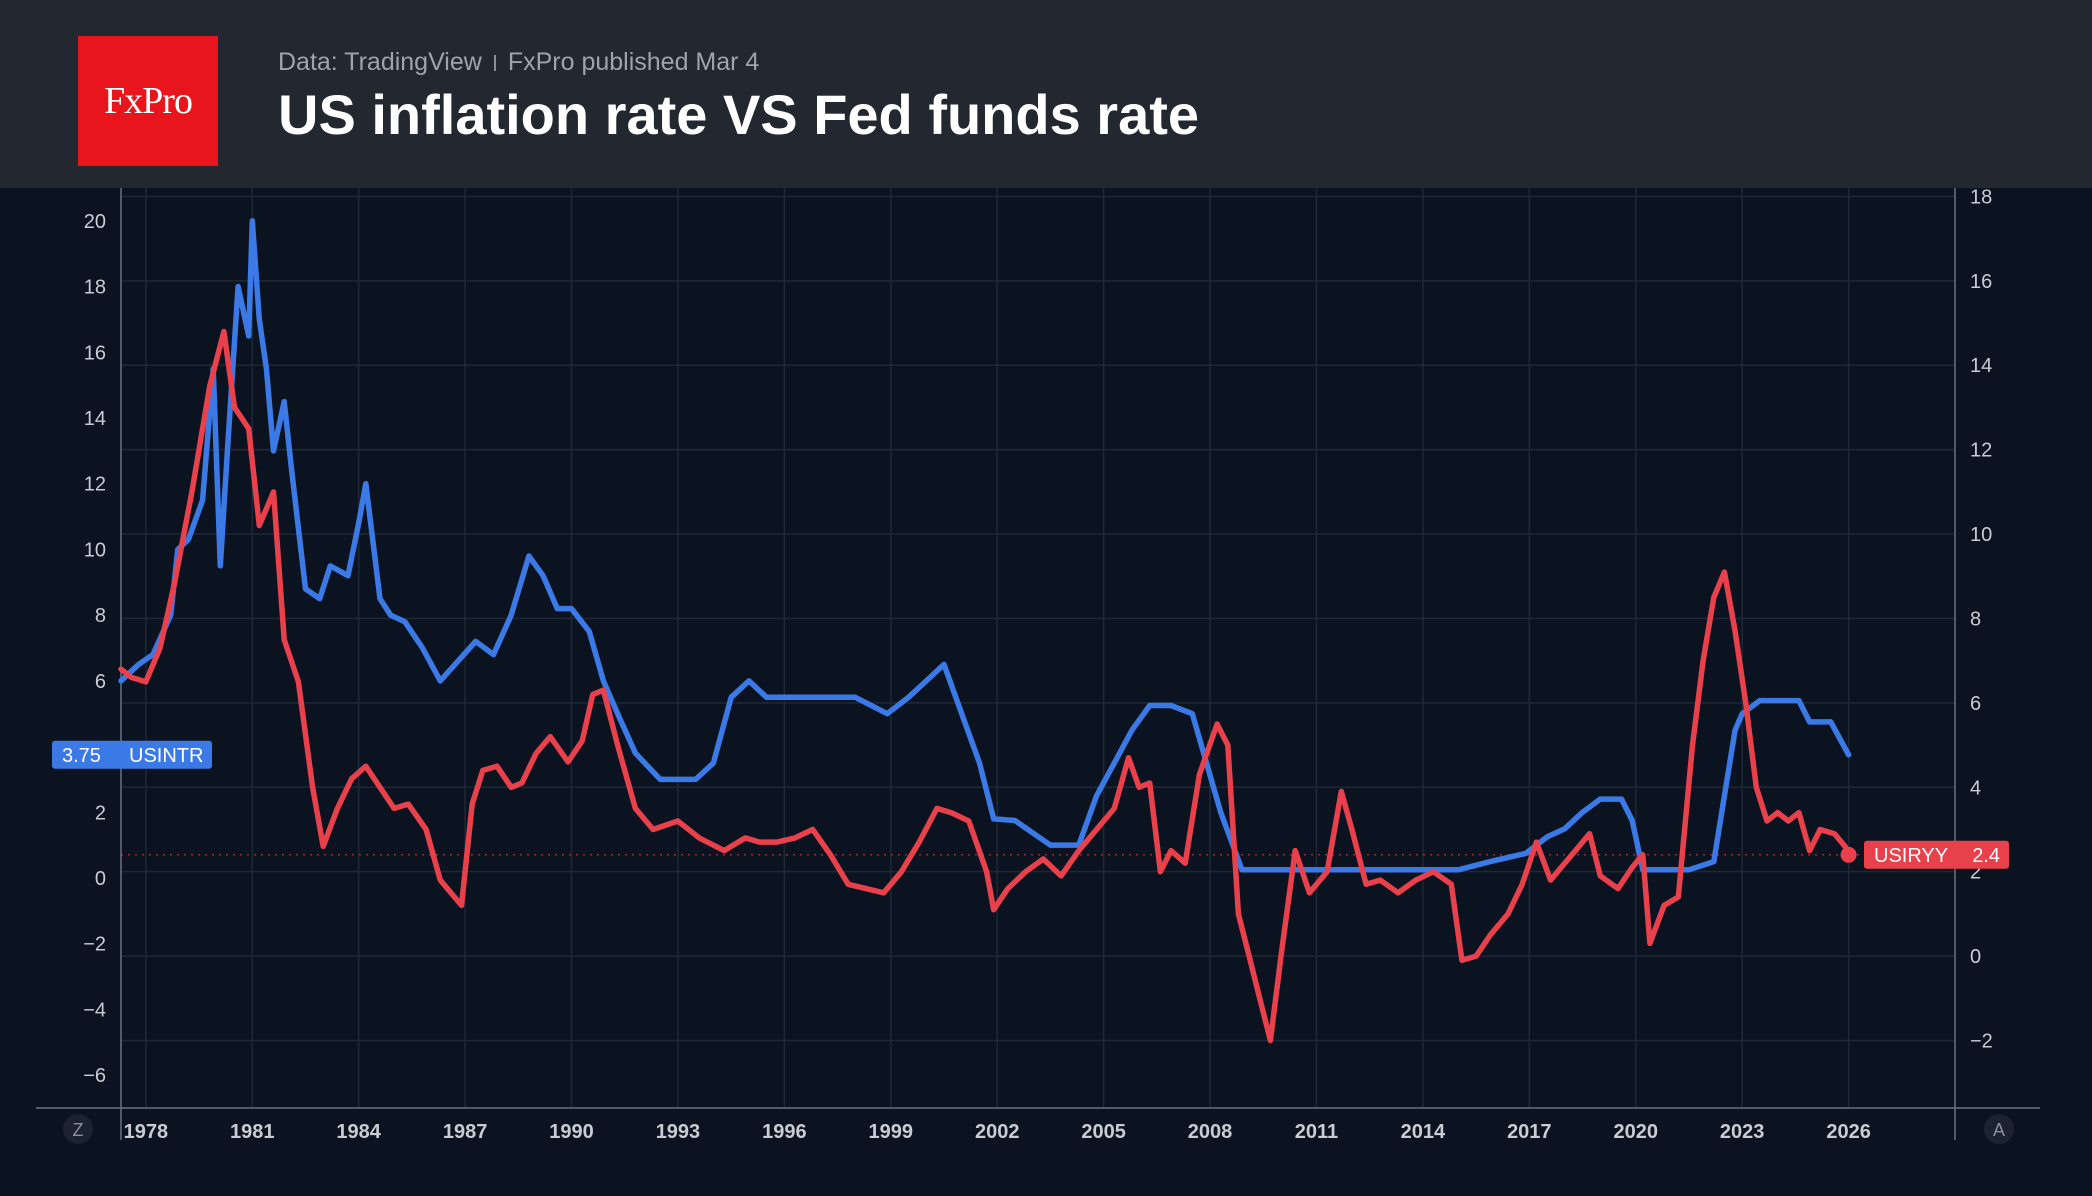 This screenshot has height=1196, width=2092. I want to click on x-tick-label: 1990, so click(571, 1132).